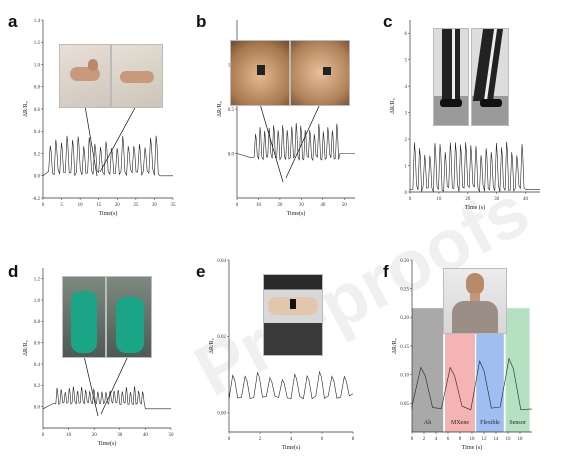 This screenshot has height=468, width=563. What do you see at coordinates (404, 404) in the screenshot?
I see `y-tick-label-f-0: 0.05` at bounding box center [404, 404].